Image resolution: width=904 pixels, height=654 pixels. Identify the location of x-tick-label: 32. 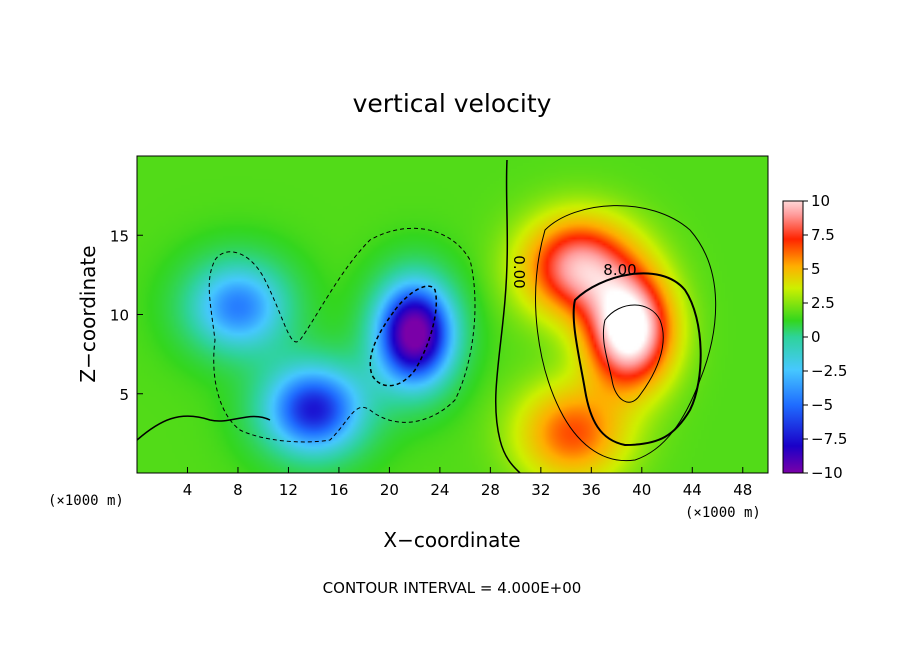
(540, 490).